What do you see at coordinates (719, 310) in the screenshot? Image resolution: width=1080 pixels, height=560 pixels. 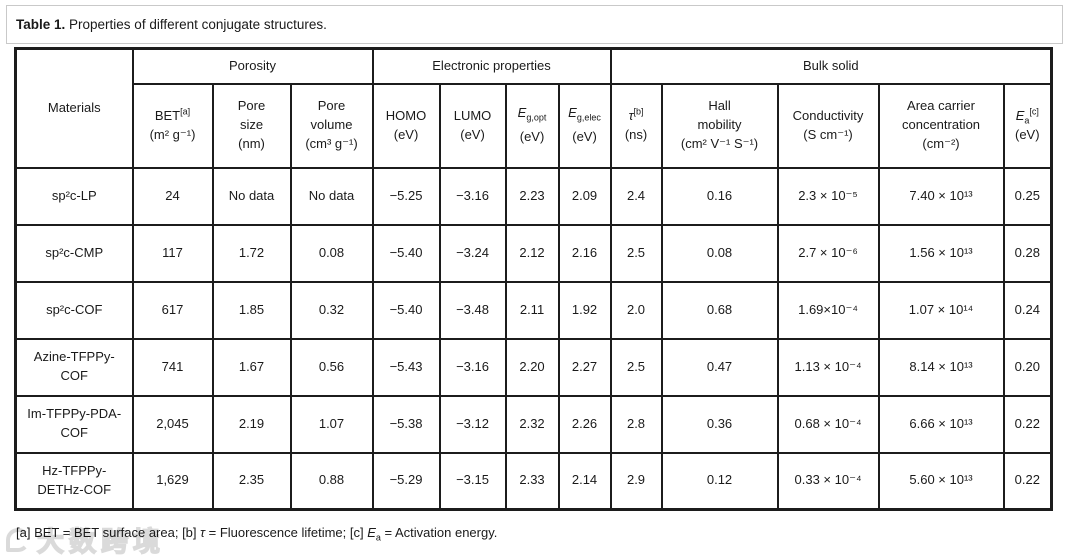 I see `cell-hall-mobility: 0.68` at bounding box center [719, 310].